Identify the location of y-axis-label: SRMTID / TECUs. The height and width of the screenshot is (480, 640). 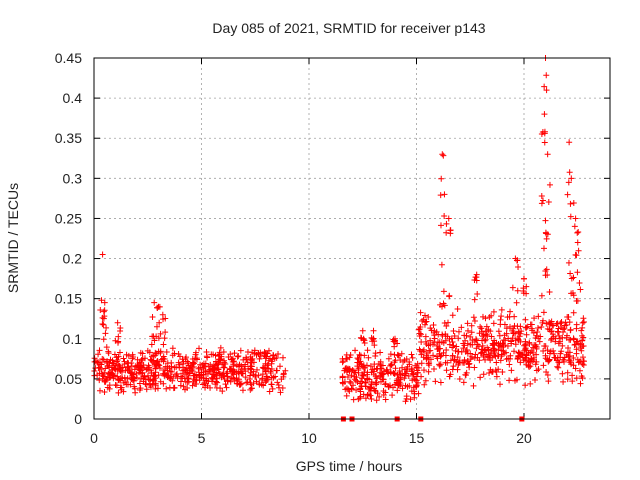
(13, 238).